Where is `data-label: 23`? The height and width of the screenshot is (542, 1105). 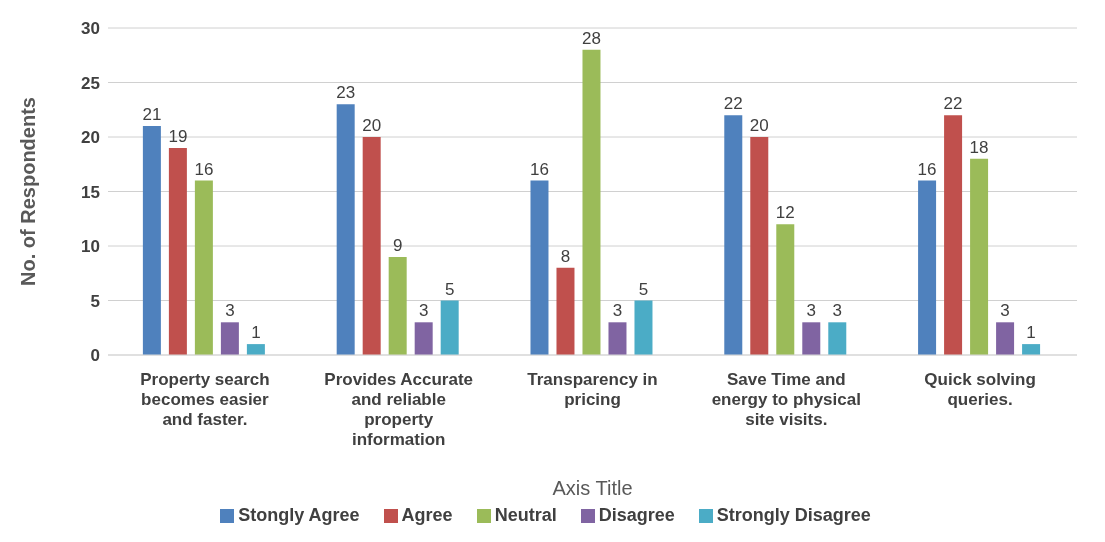
data-label: 23 is located at coordinates (346, 93).